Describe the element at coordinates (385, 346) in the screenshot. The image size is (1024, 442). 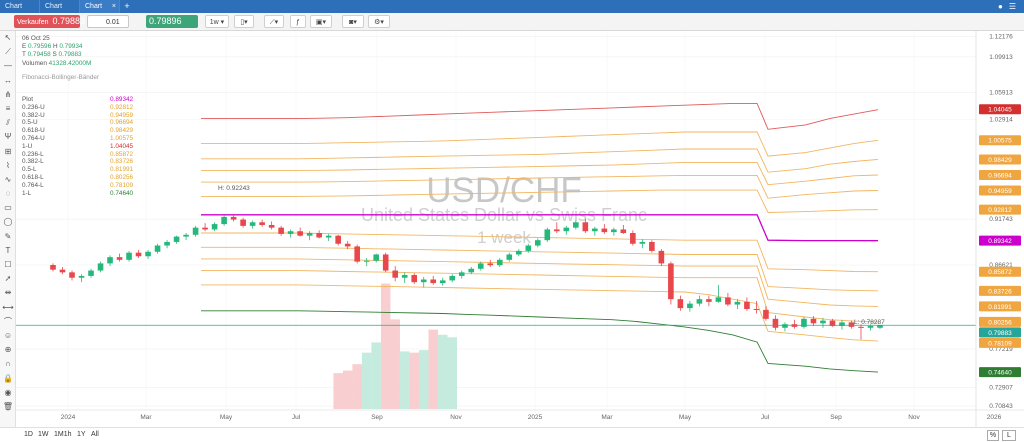
I see `volume-bar` at that location.